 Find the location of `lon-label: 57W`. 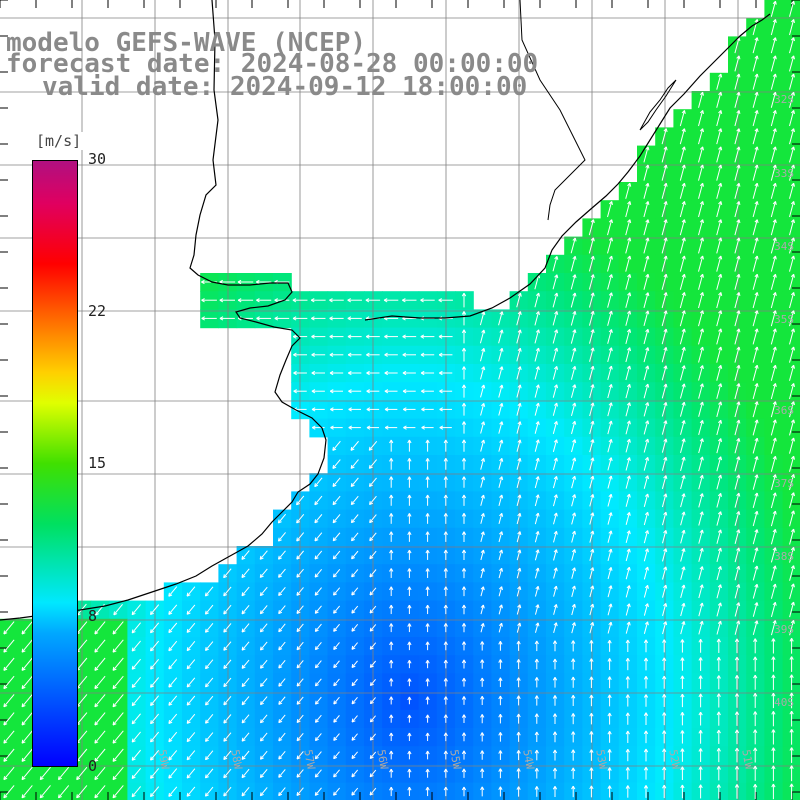

lon-label: 57W is located at coordinates (309, 759).